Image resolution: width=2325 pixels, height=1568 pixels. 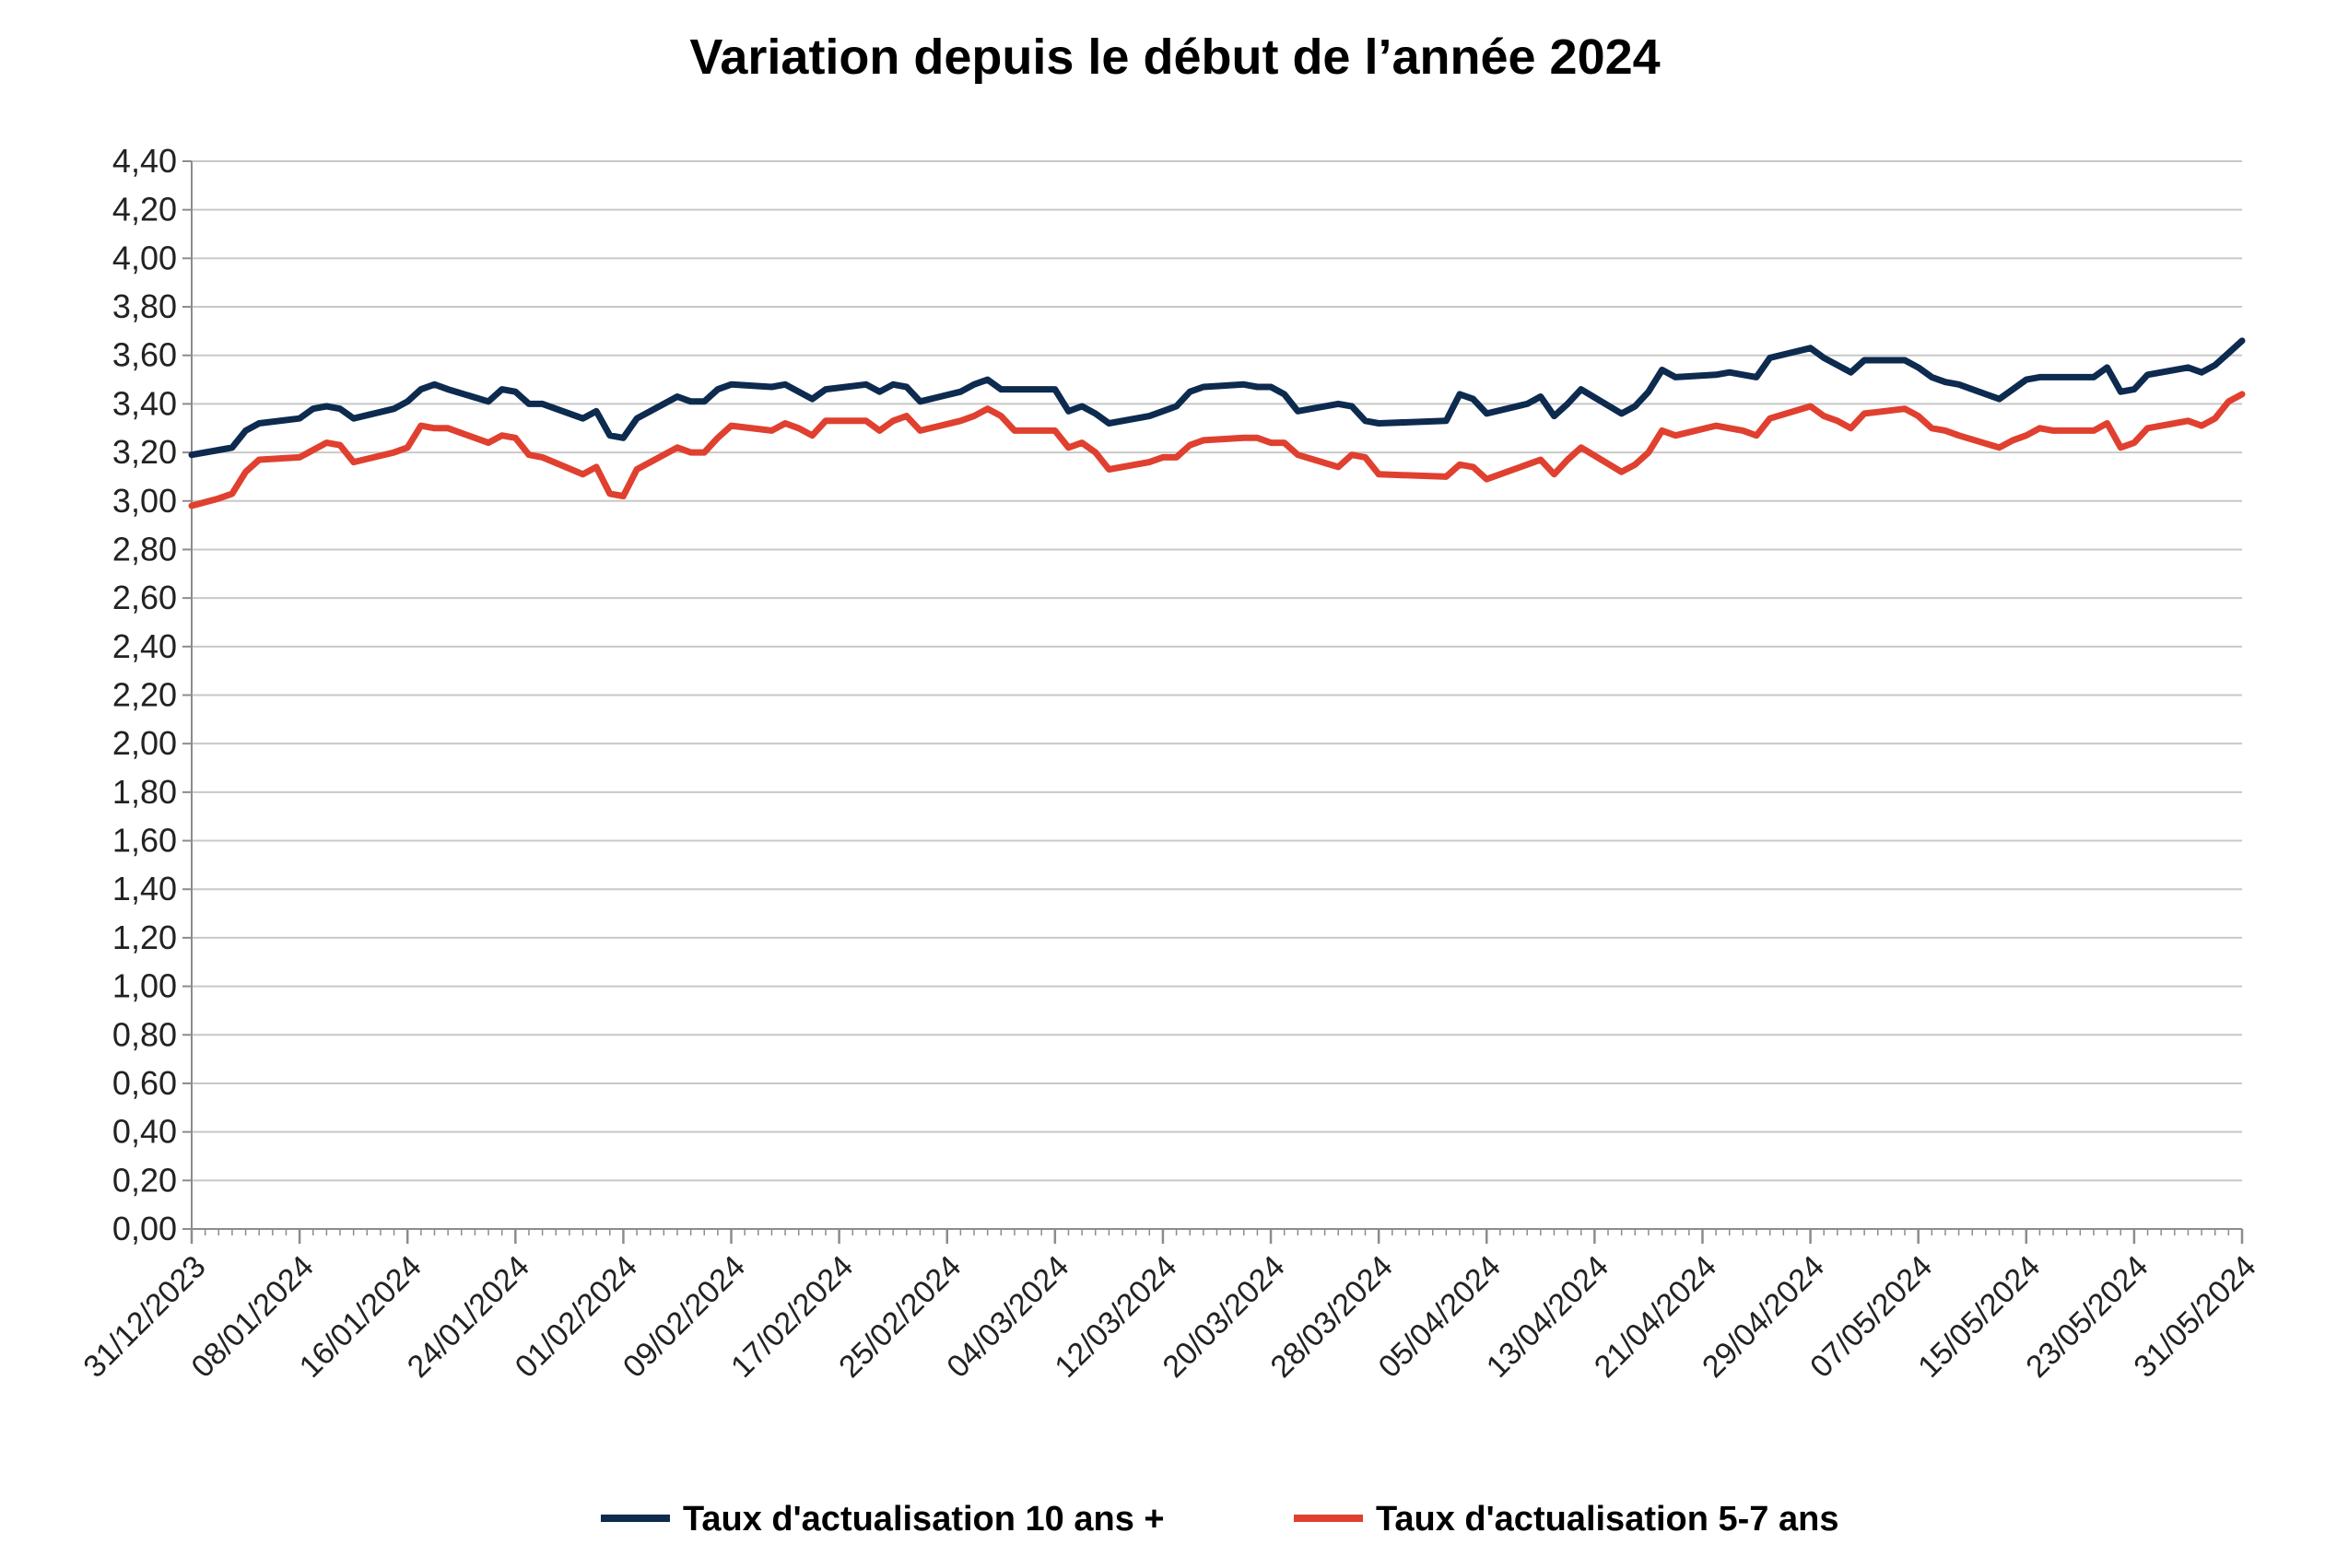 What do you see at coordinates (144, 452) in the screenshot?
I see `y-tick-label: 3,20` at bounding box center [144, 452].